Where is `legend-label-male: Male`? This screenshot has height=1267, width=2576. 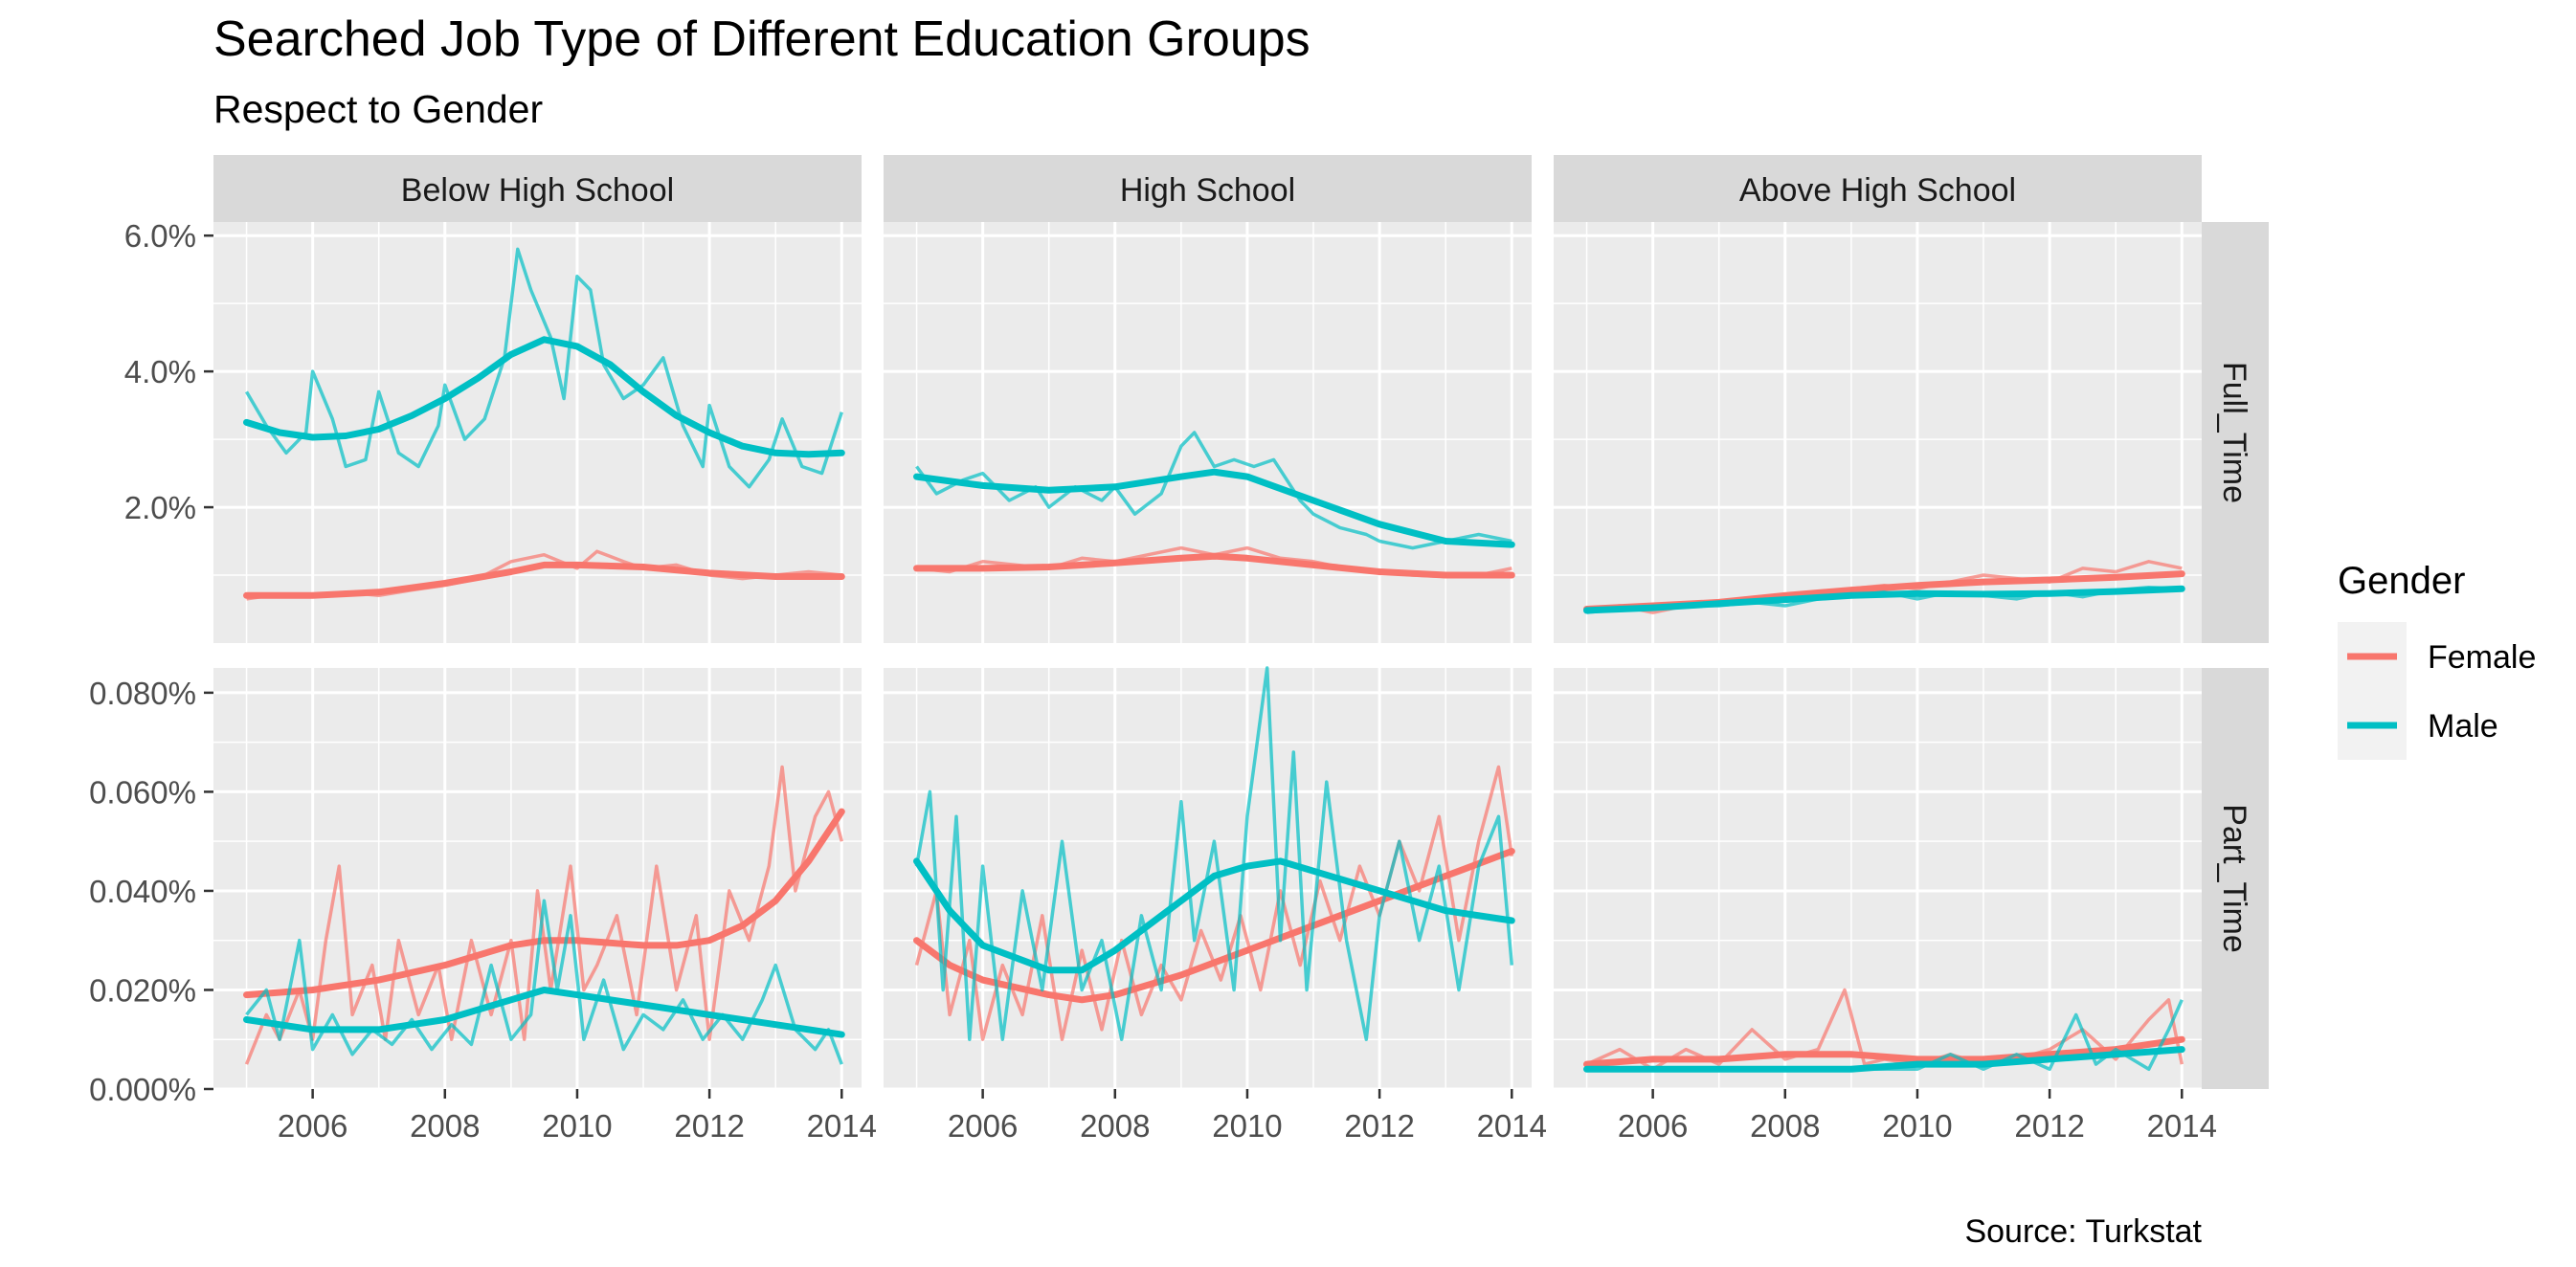 legend-label-male: Male is located at coordinates (2463, 726).